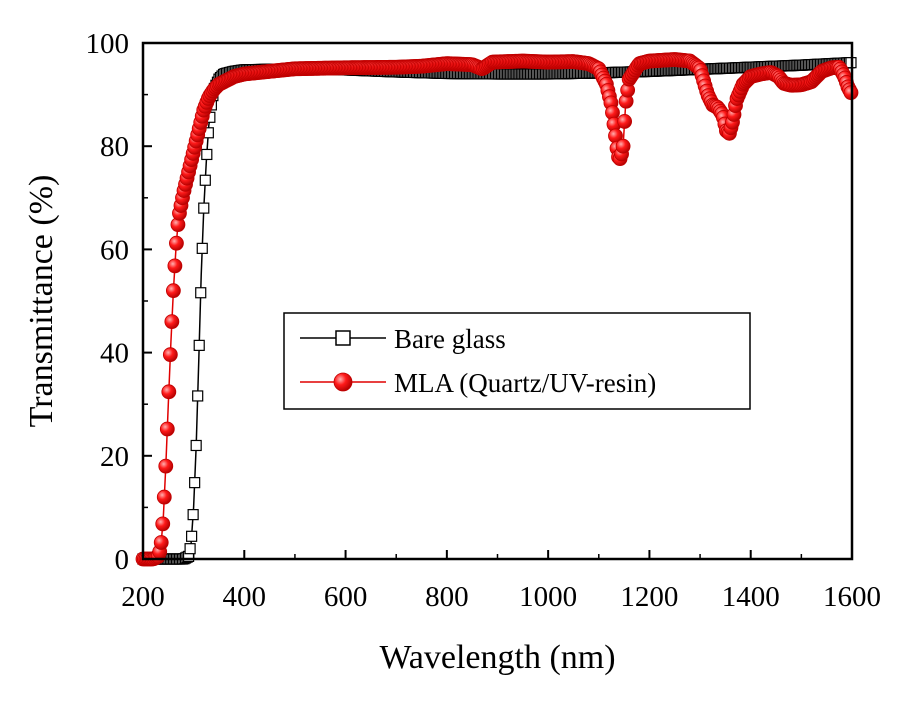 The height and width of the screenshot is (703, 902). What do you see at coordinates (245, 597) in the screenshot?
I see `x-tick-label: 400` at bounding box center [245, 597].